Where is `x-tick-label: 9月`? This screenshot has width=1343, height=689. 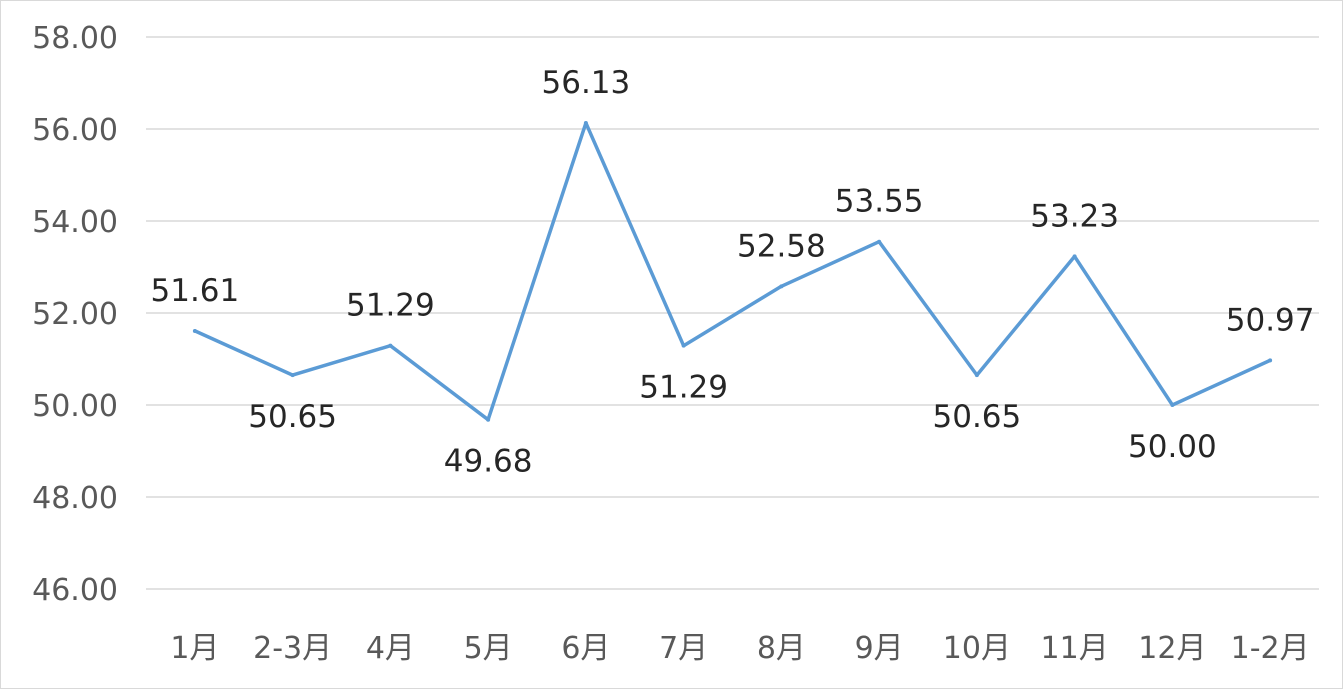
x-tick-label: 9月 is located at coordinates (879, 648).